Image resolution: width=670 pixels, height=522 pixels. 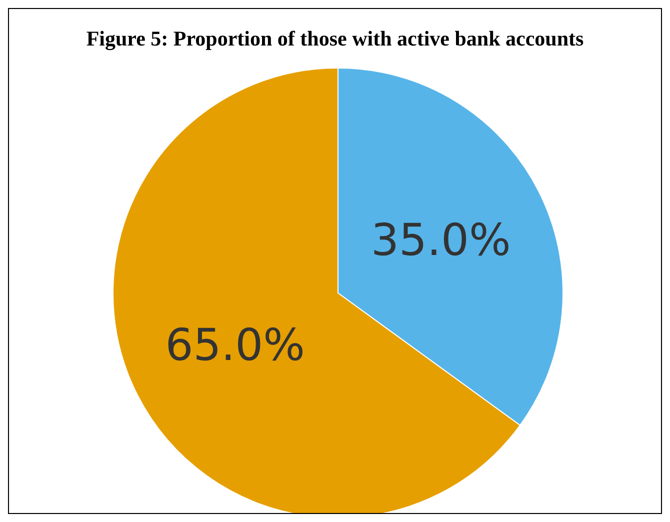 I want to click on data-label: 35.0%, so click(x=441, y=240).